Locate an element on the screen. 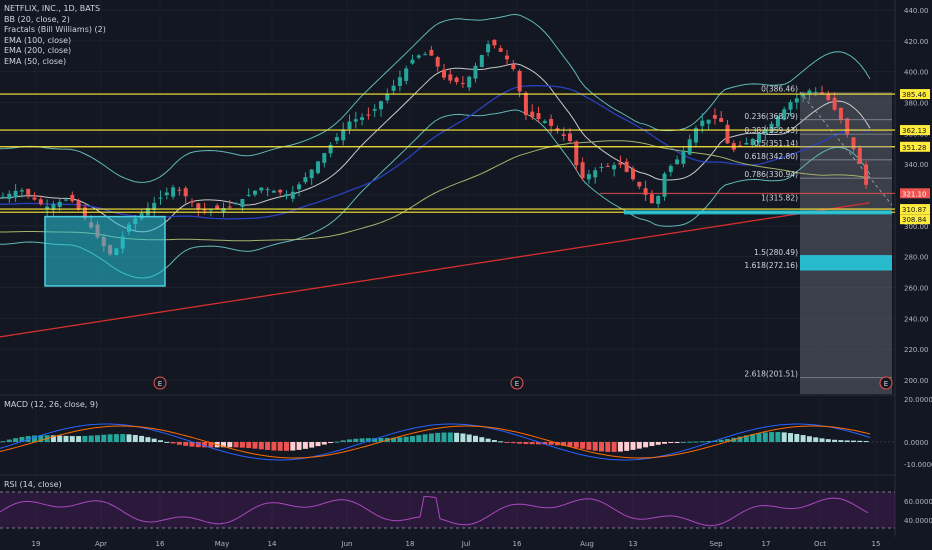 This screenshot has height=550, width=932. price-tag-label: 321.10 is located at coordinates (914, 194).